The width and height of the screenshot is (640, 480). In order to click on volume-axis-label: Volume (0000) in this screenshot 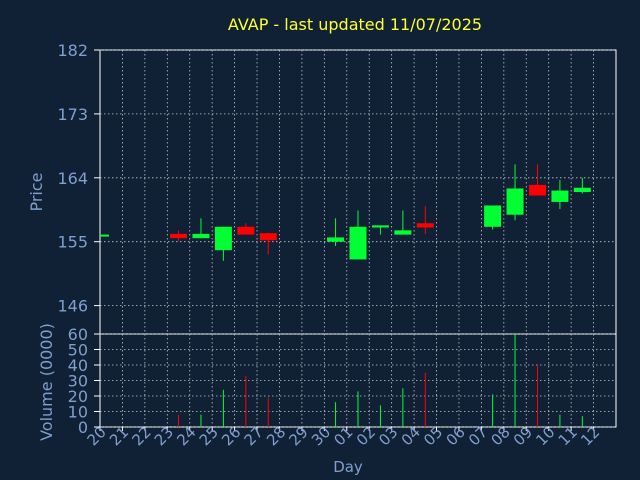, I will do `click(46, 382)`.